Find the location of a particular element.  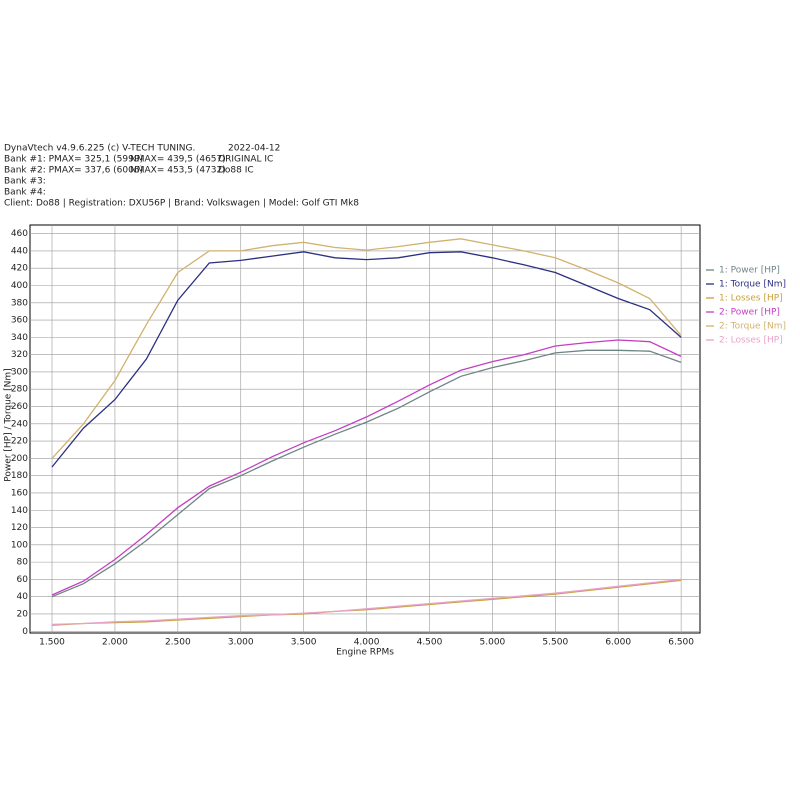

y-tick-label: 240 is located at coordinates (19, 424).